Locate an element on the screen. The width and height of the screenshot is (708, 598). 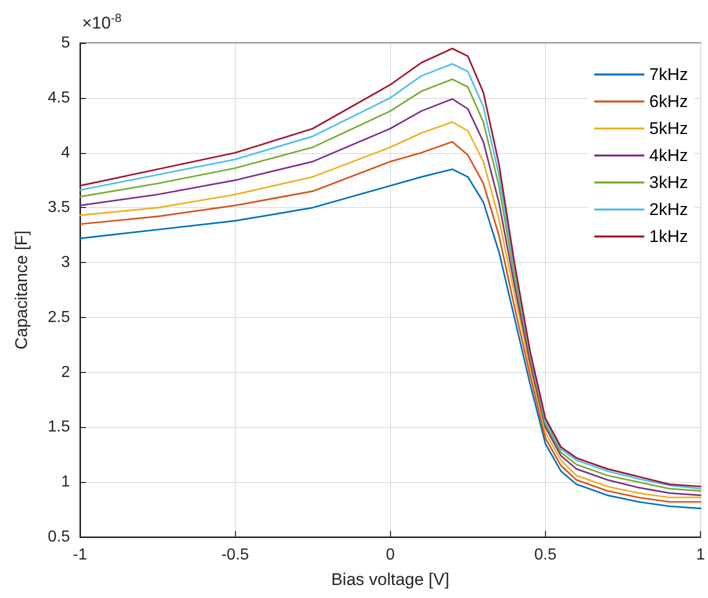
legend-label: 5kHz is located at coordinates (668, 128).